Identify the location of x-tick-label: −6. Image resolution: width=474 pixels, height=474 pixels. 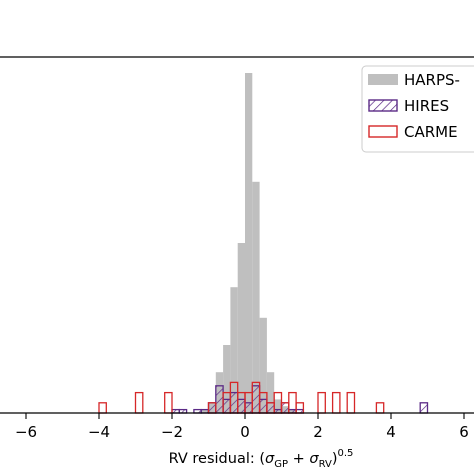
(26, 432).